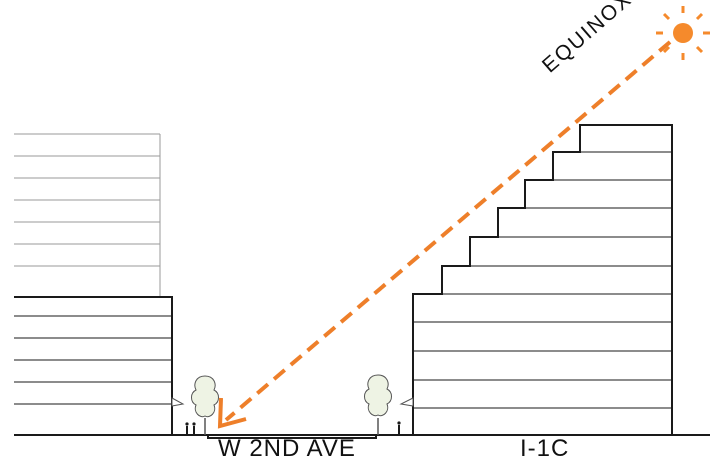  I want to click on sun-icon, so click(683, 33).